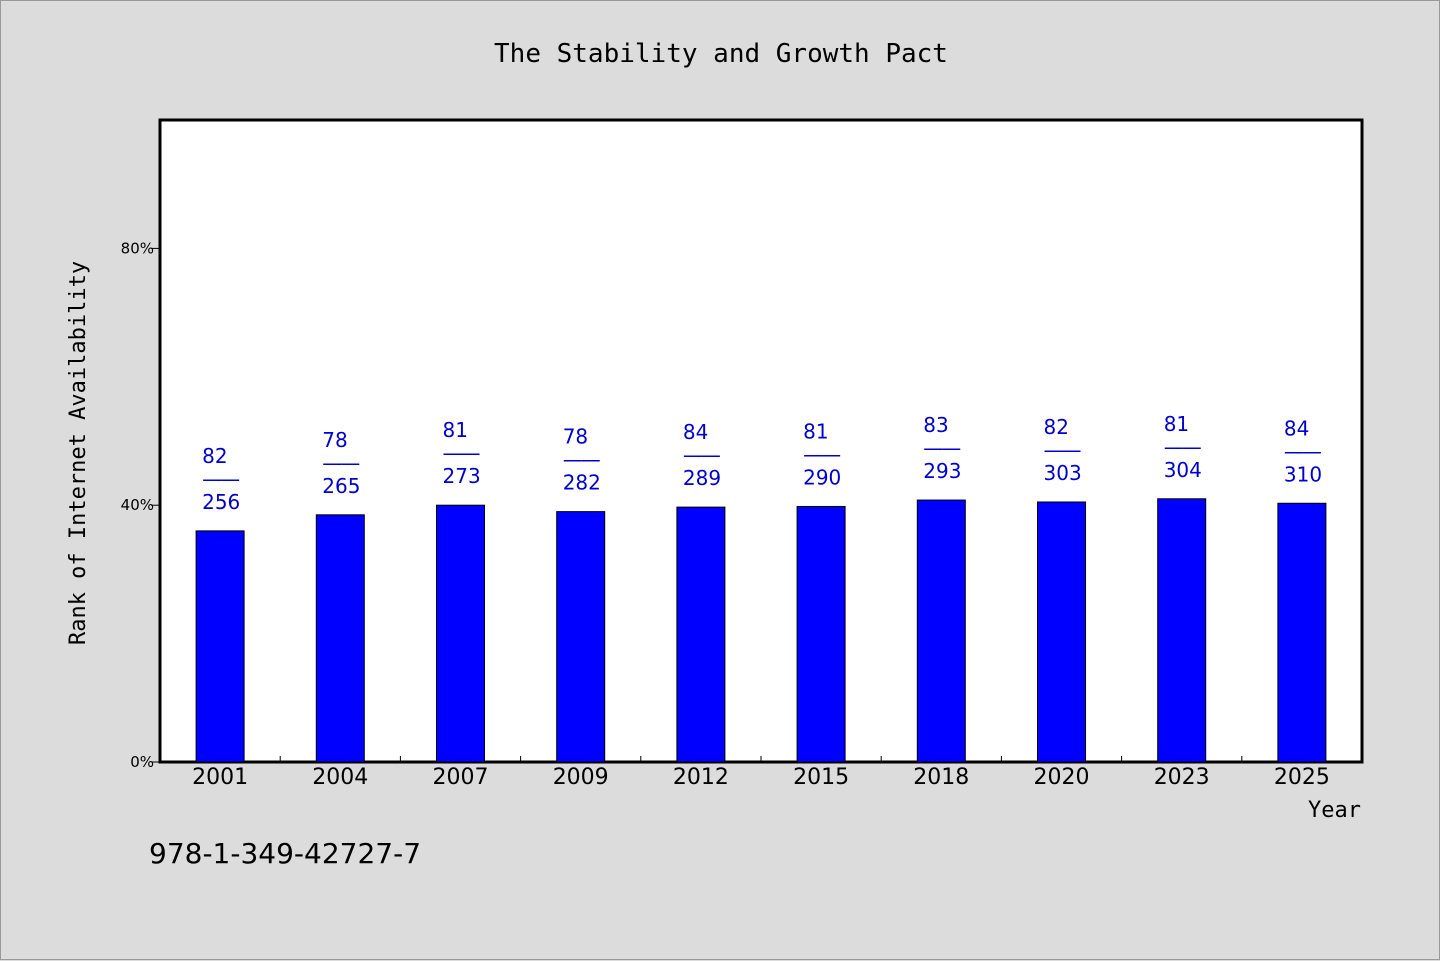 The height and width of the screenshot is (961, 1440). Describe the element at coordinates (461, 777) in the screenshot. I see `x-tick-label: 2007` at that location.